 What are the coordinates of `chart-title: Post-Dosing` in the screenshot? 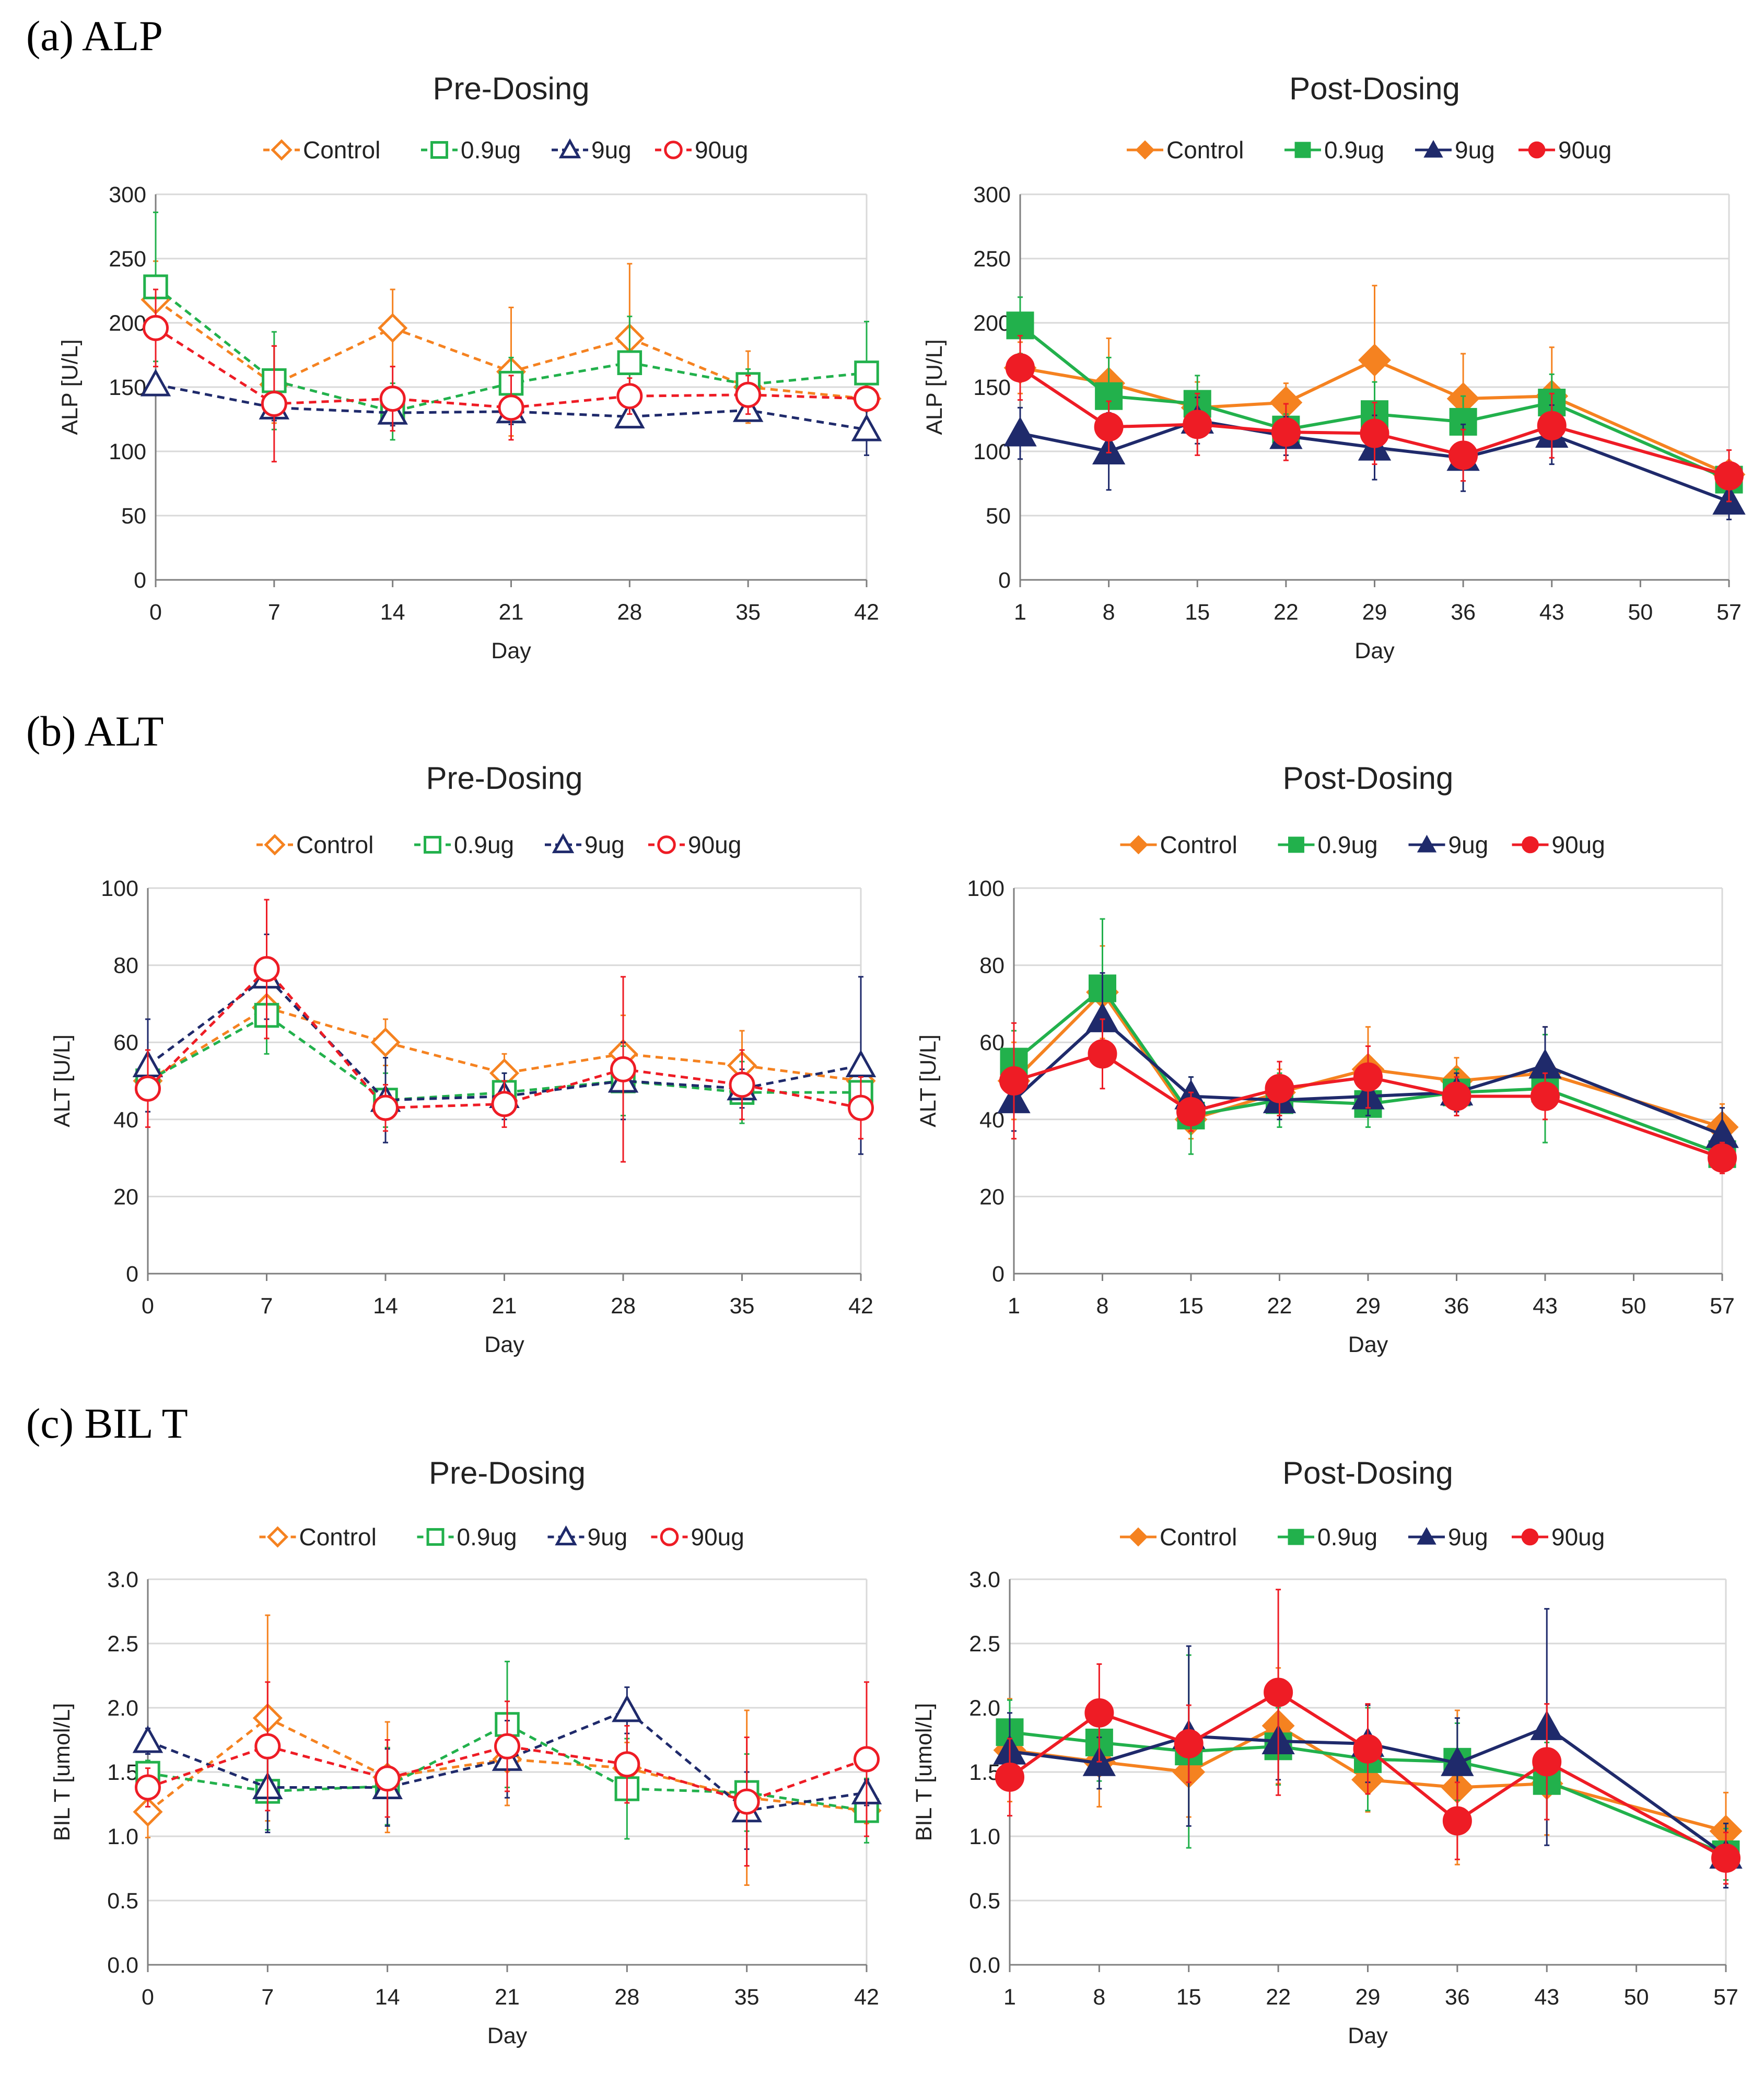 It's located at (1368, 778).